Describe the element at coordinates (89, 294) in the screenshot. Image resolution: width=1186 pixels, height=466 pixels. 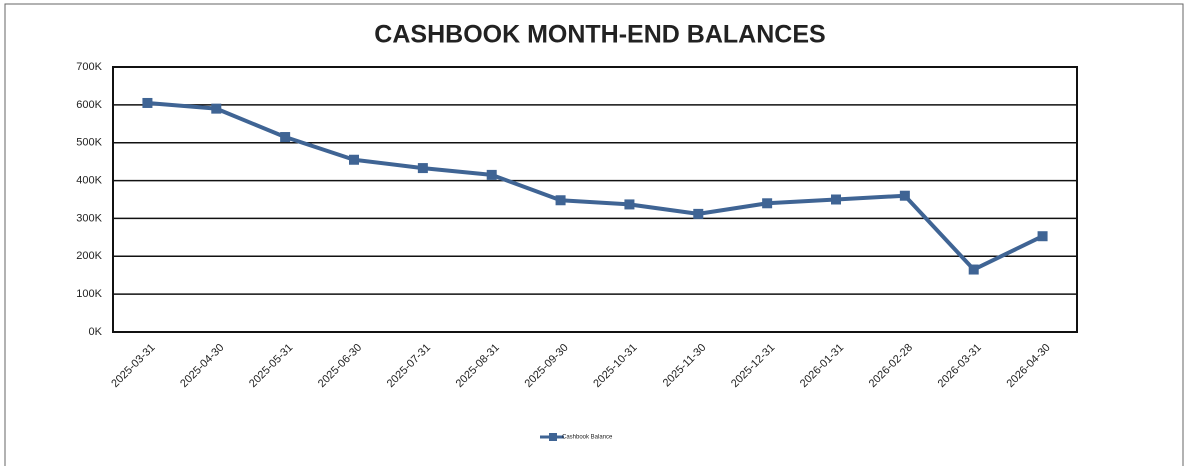
I see `y-tick-label: 100K` at that location.